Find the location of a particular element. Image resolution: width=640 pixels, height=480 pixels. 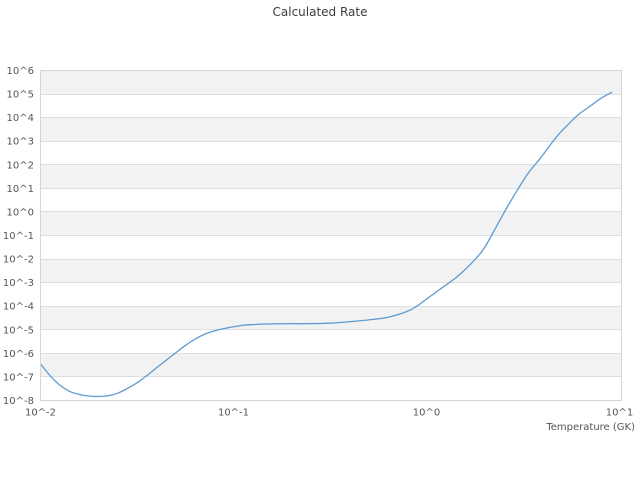

x-tick-label: 10^0 is located at coordinates (426, 413).